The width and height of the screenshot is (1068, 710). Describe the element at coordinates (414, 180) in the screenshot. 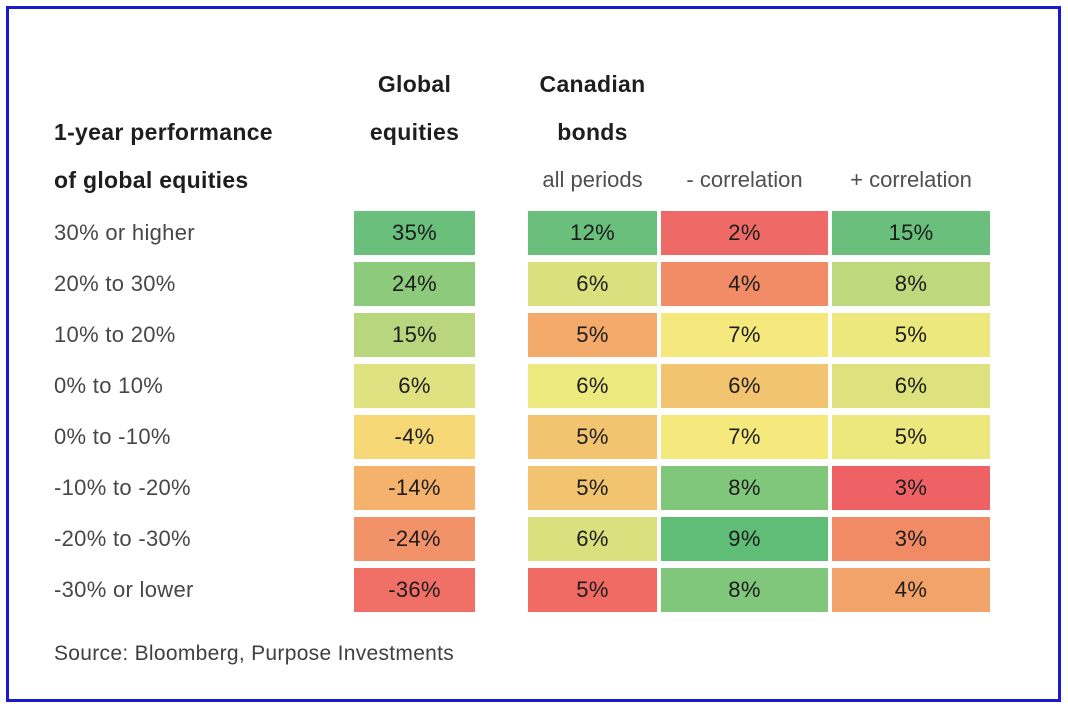

I see `header-spacer` at that location.